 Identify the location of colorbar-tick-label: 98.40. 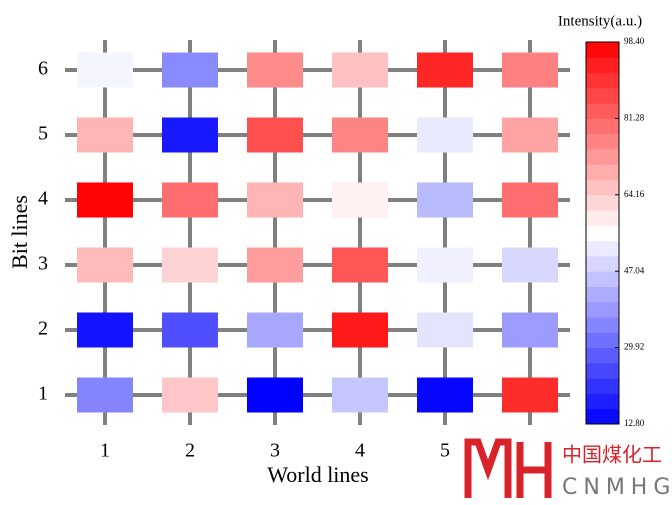
(634, 41).